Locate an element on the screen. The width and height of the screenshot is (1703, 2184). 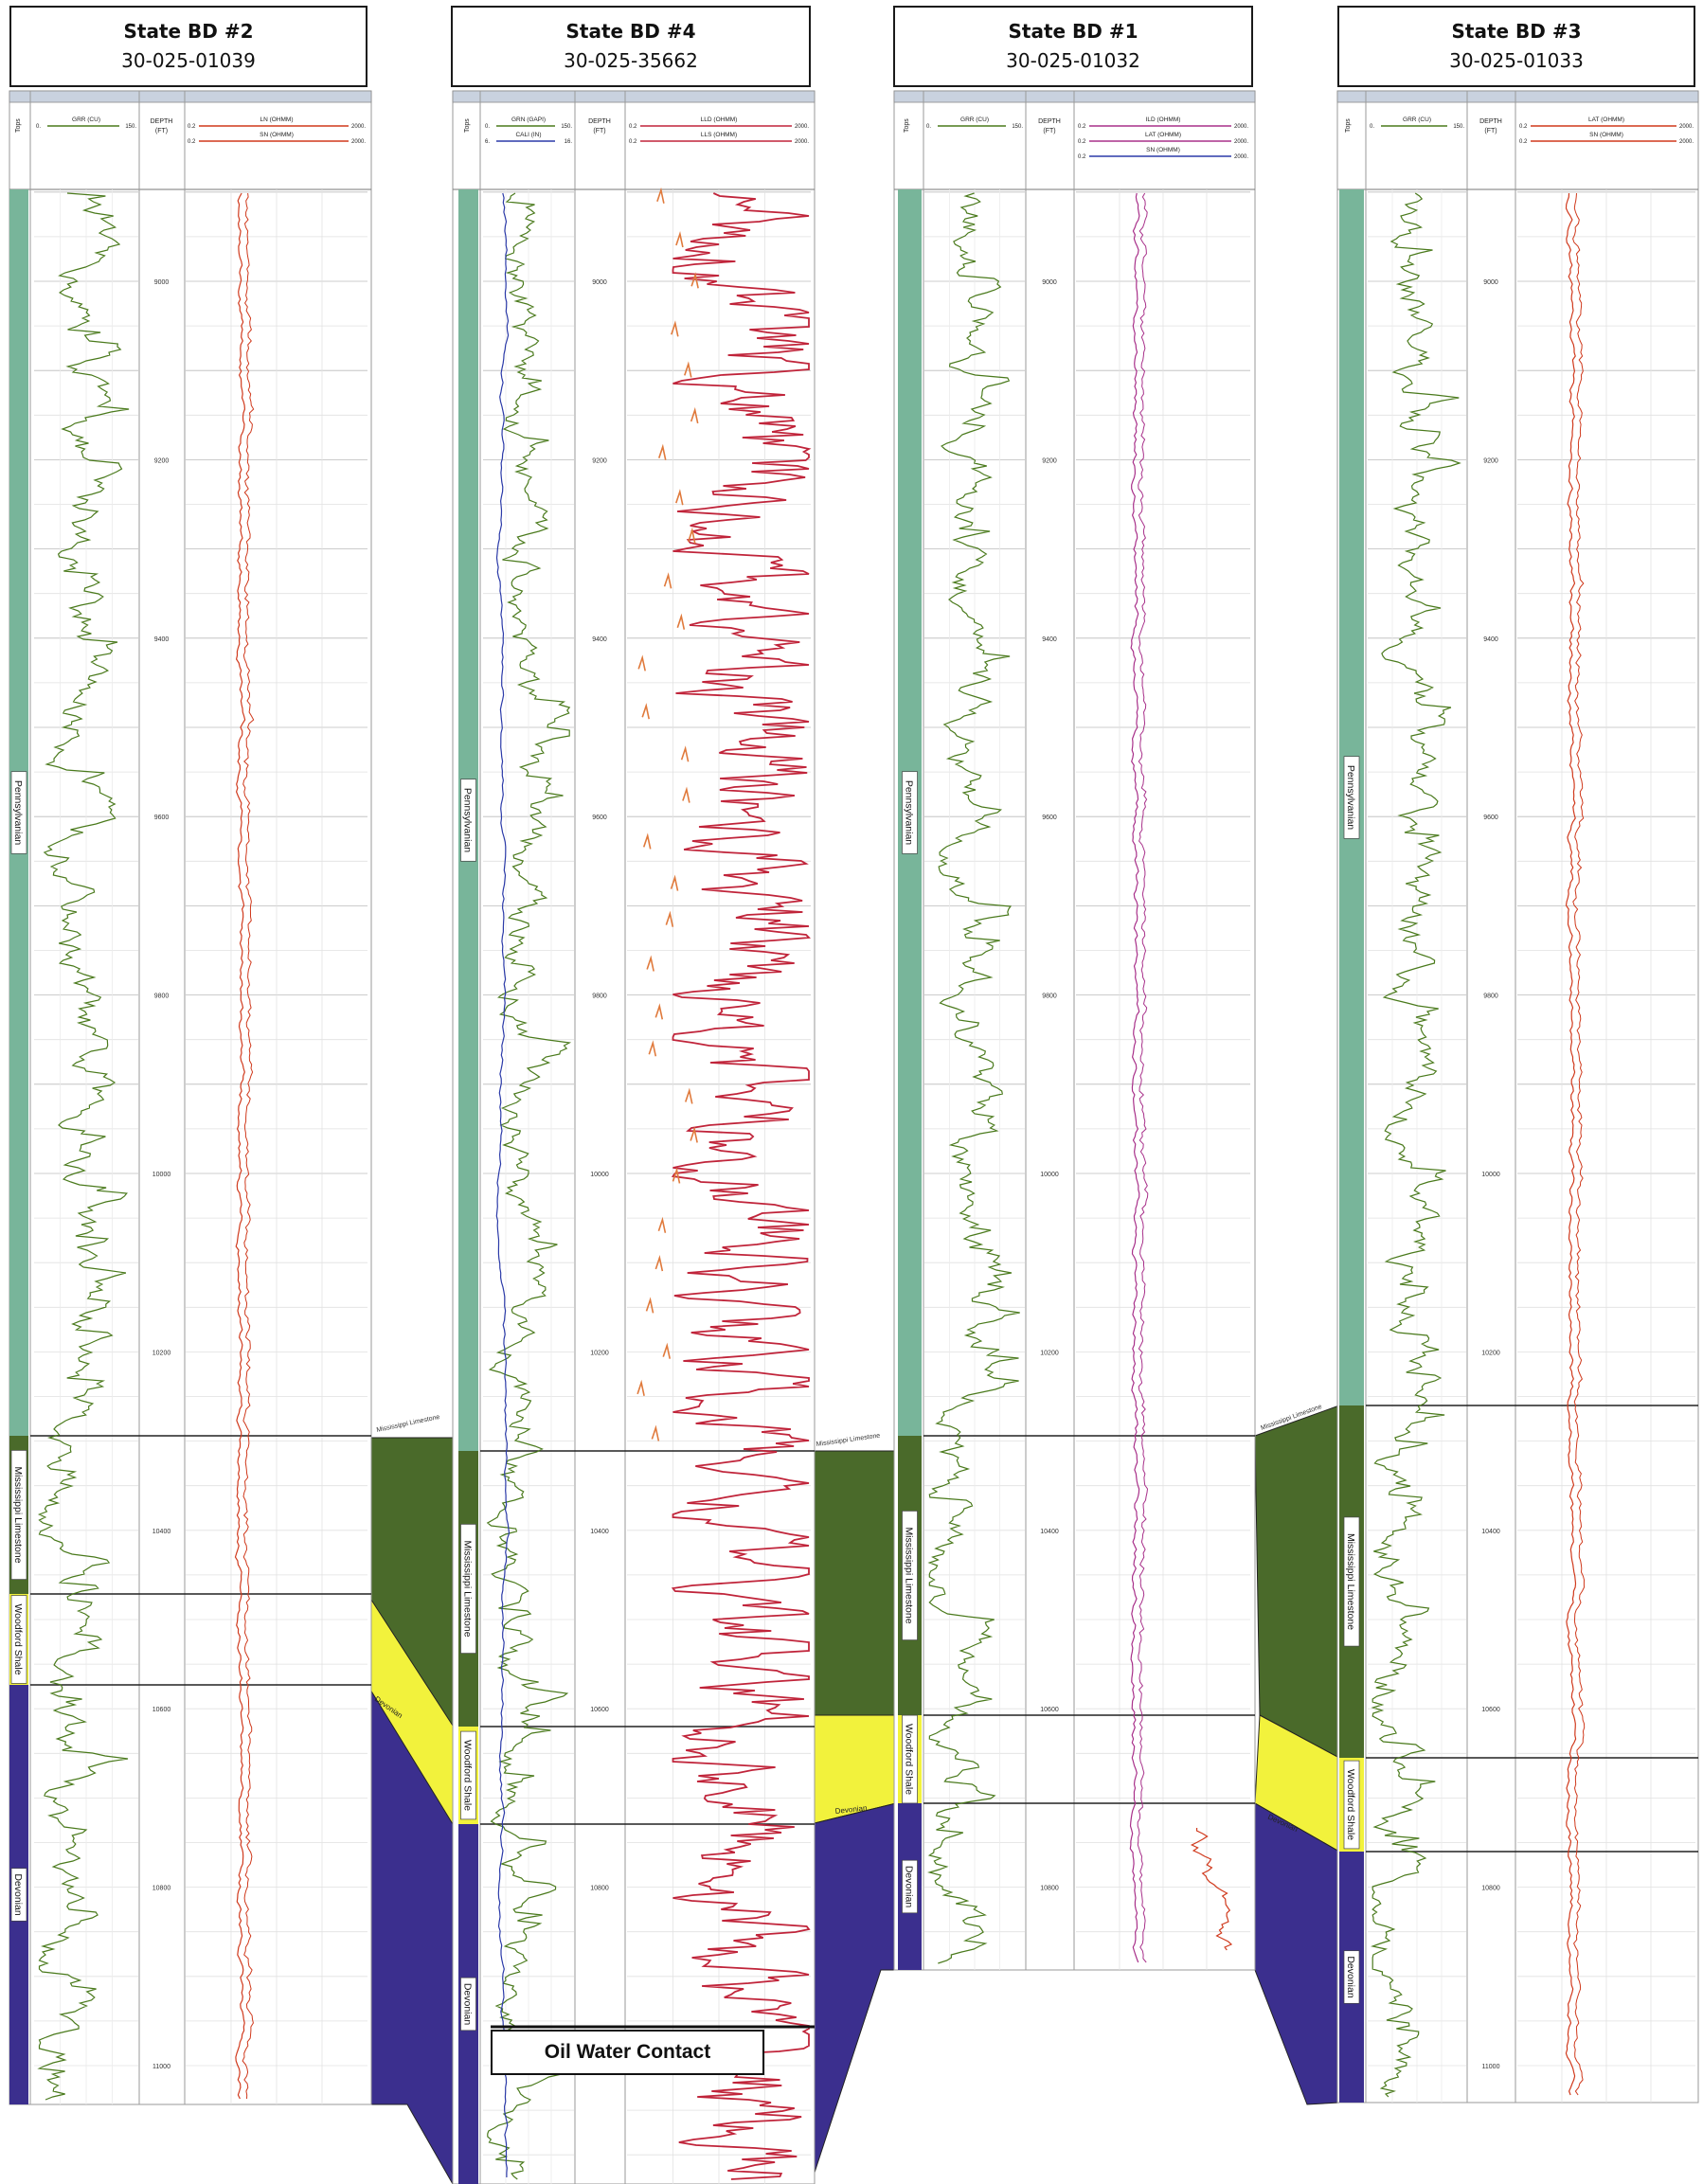
well-name: State BD #4 is located at coordinates (630, 32).